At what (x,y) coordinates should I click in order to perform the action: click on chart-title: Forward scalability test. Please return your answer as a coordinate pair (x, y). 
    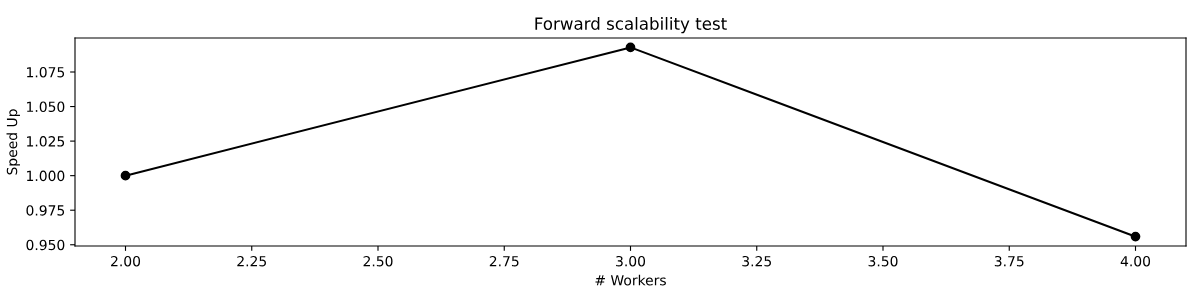
    Looking at the image, I should click on (631, 25).